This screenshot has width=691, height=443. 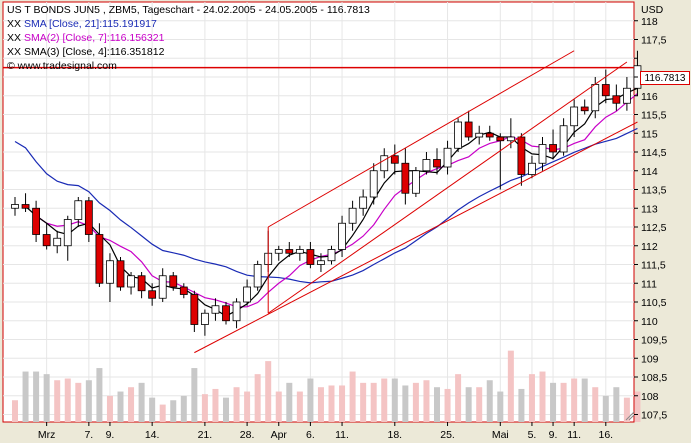 What do you see at coordinates (650, 359) in the screenshot?
I see `y-tick-label: 109` at bounding box center [650, 359].